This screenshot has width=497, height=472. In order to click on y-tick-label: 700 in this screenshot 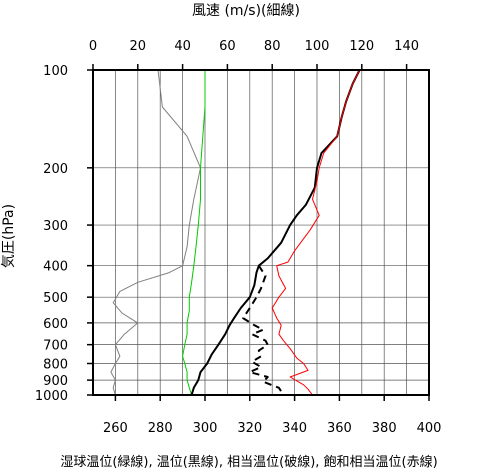, I will do `click(55, 346)`.